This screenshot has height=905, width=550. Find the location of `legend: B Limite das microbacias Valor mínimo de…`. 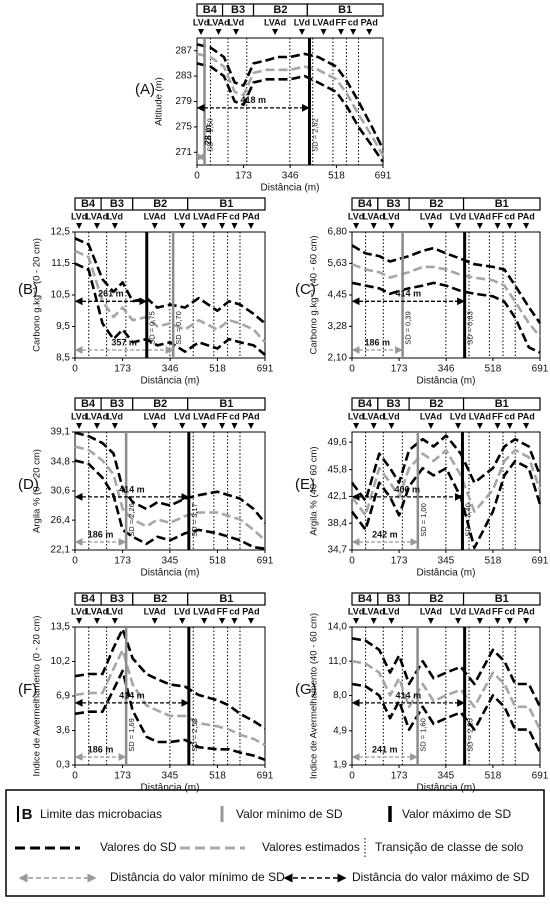

legend: B Limite das microbacias Valor mínimo de… is located at coordinates (275, 843).